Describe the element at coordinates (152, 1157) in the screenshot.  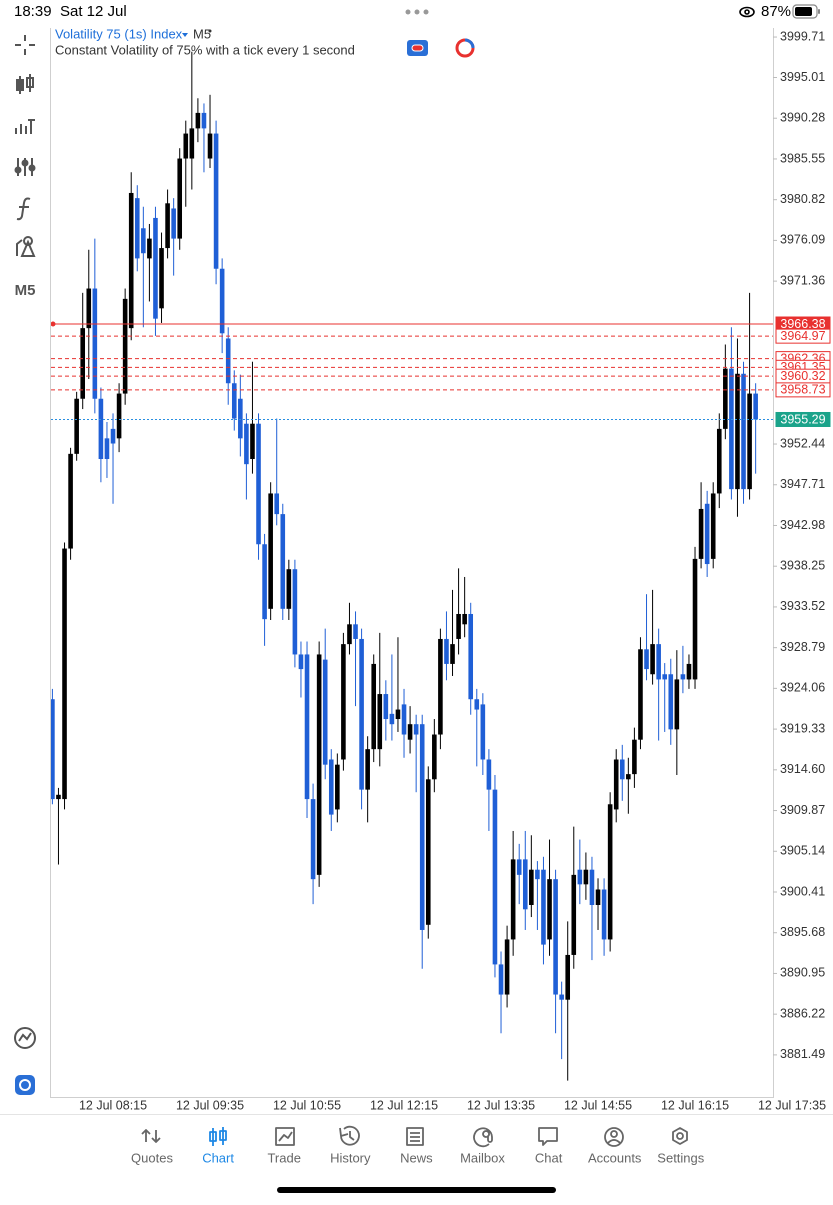
I see `tab-label: Quotes` at that location.